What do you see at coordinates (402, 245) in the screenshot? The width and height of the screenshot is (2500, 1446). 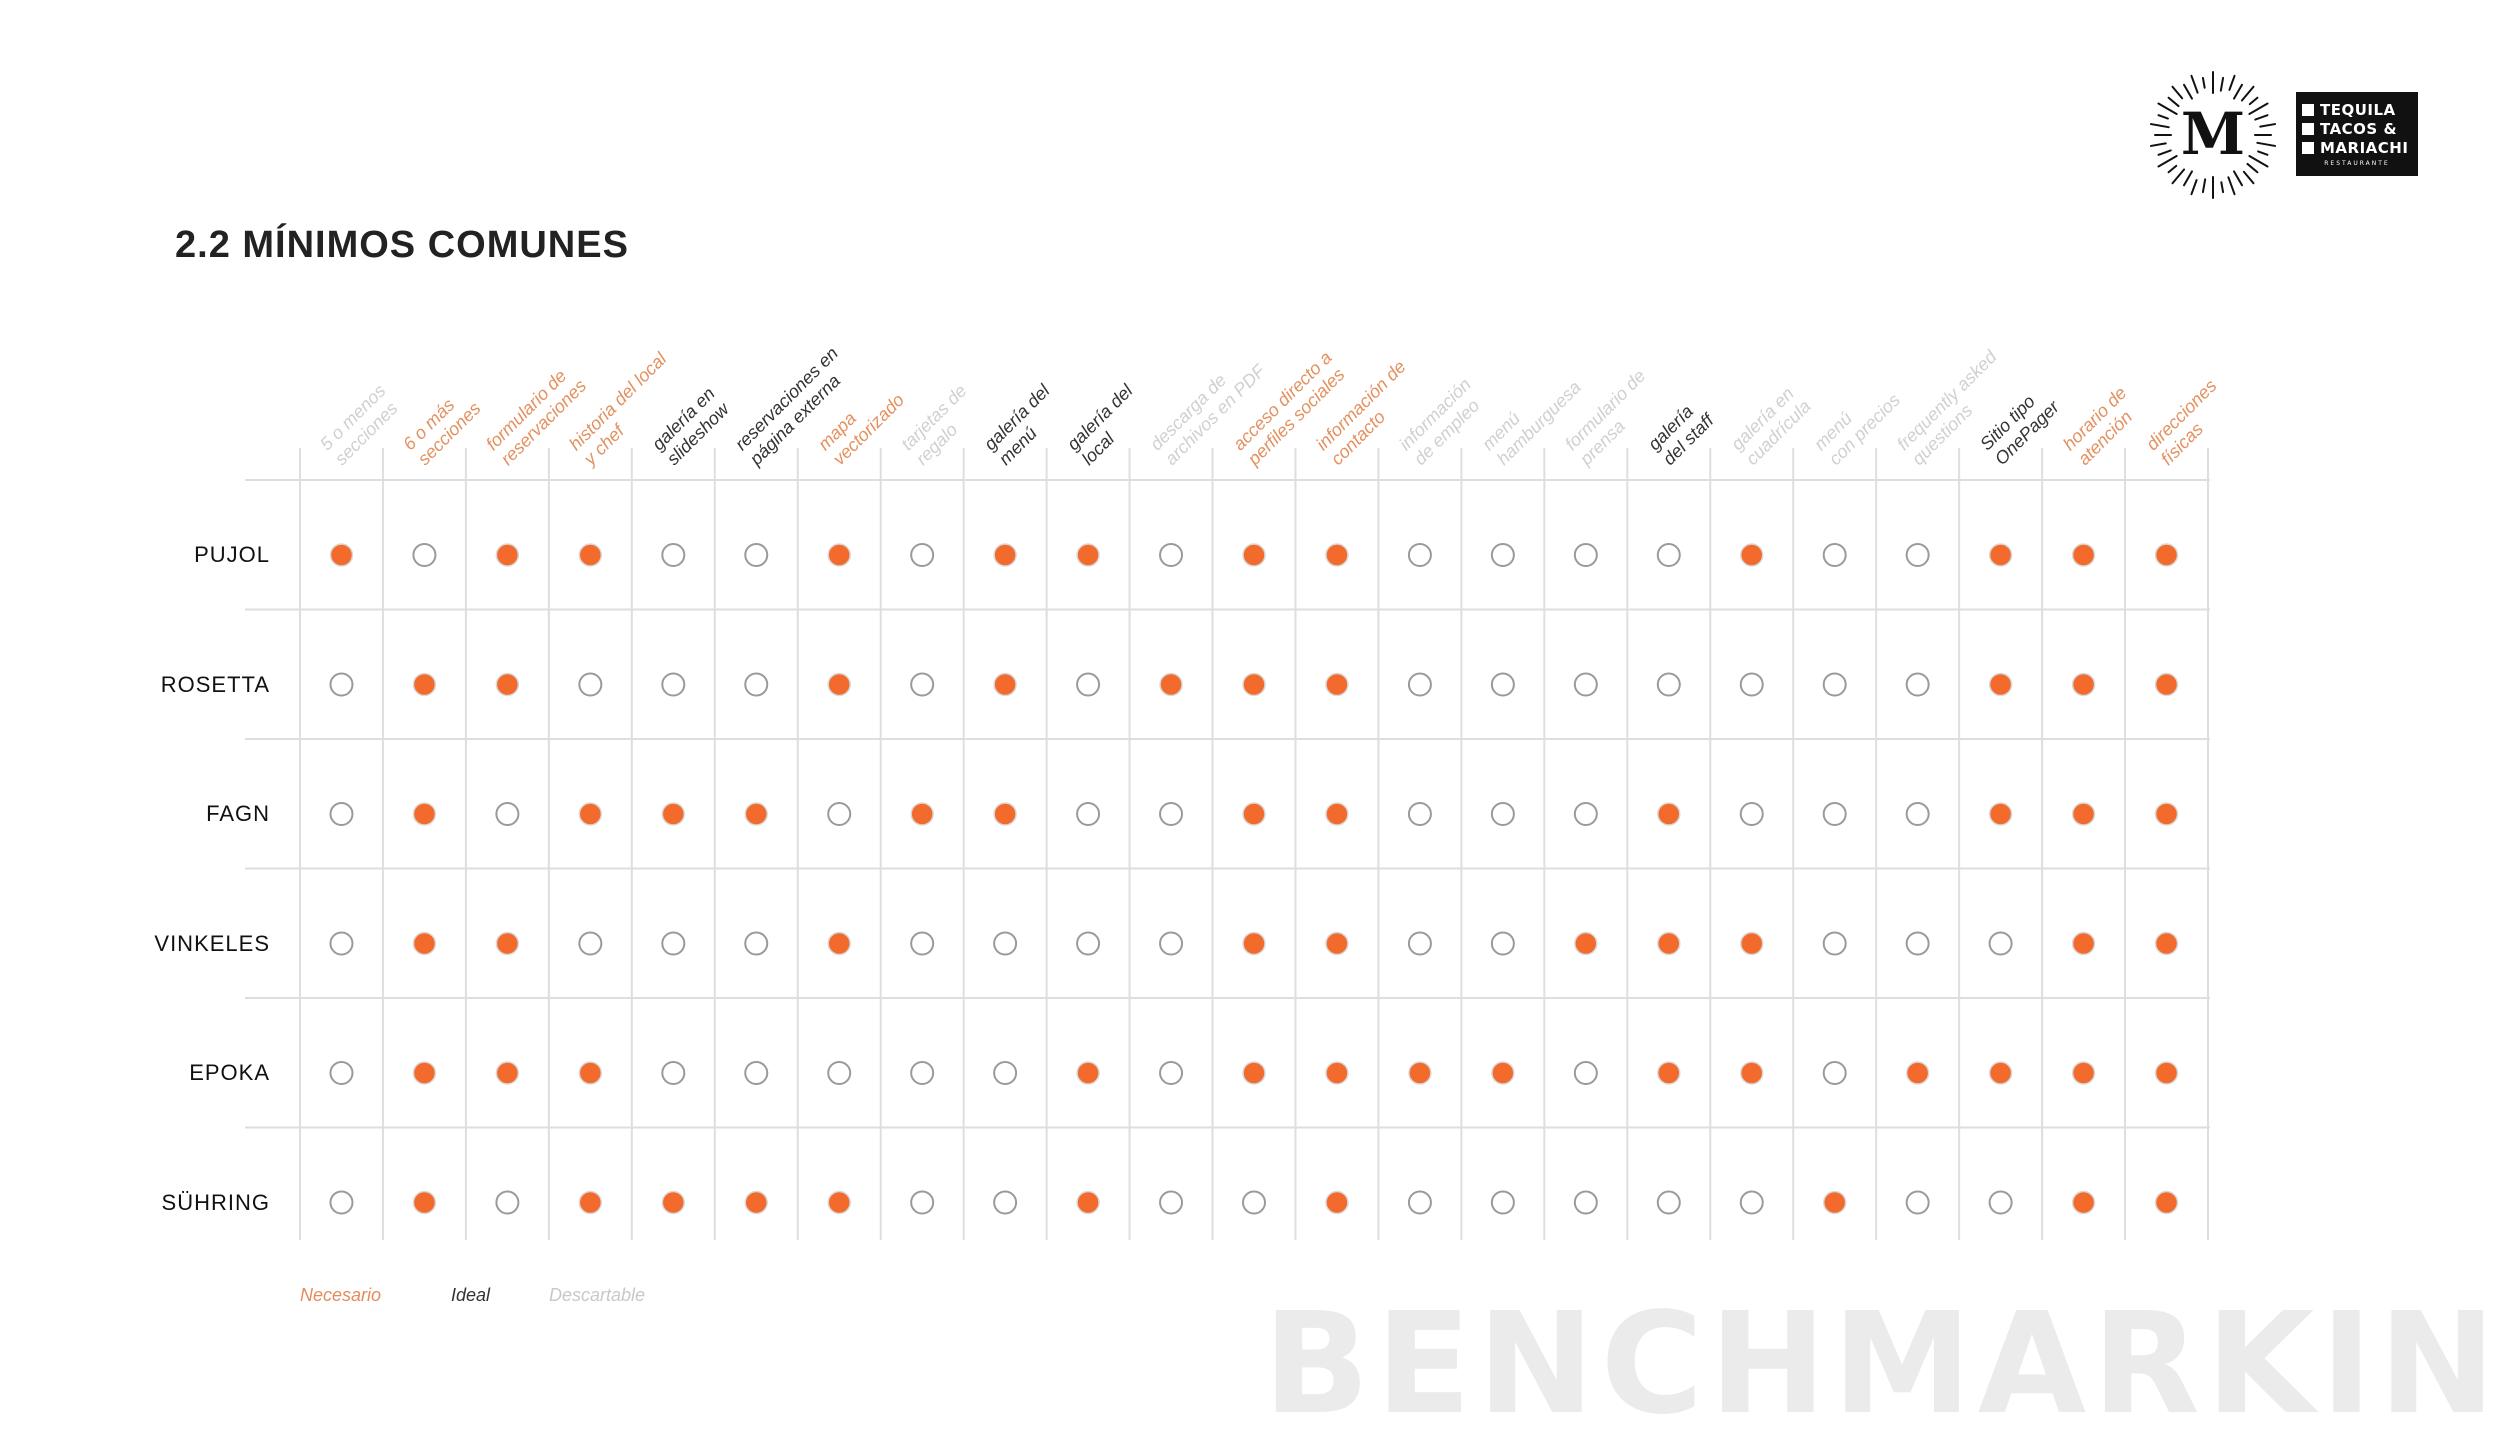 I see `page-title: 2.2 MÍNIMOS COMUNES` at bounding box center [402, 245].